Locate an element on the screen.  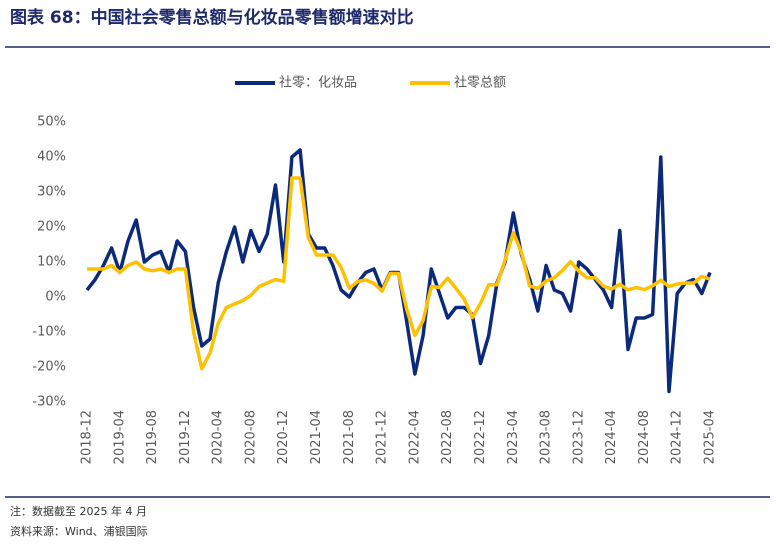
x-tick-label: 2024-04 is located at coordinates (611, 437).